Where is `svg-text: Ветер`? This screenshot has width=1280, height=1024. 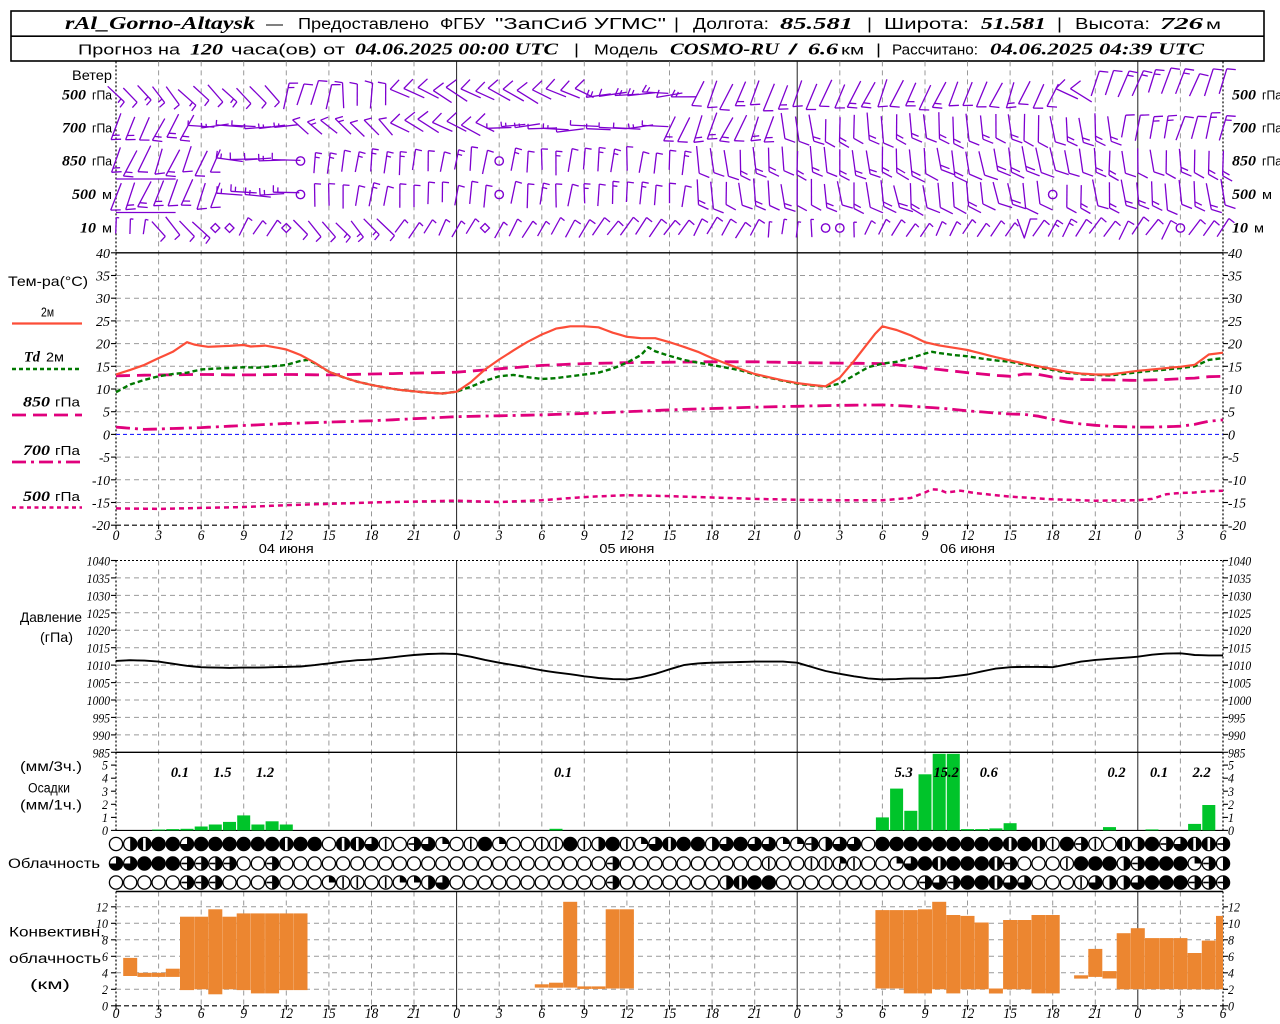
svg-text: Ветер is located at coordinates (92, 75).